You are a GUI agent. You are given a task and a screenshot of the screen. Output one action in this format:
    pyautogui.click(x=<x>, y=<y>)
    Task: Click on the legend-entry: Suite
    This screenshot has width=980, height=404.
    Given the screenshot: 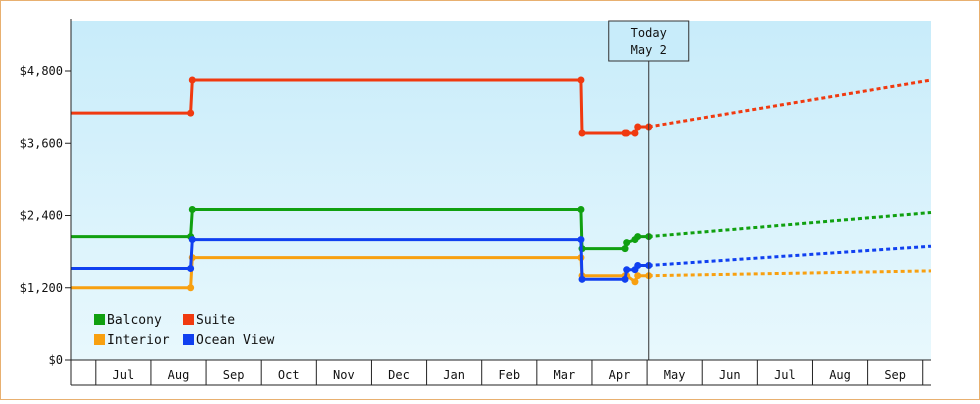 What is the action you would take?
    pyautogui.click(x=209, y=320)
    